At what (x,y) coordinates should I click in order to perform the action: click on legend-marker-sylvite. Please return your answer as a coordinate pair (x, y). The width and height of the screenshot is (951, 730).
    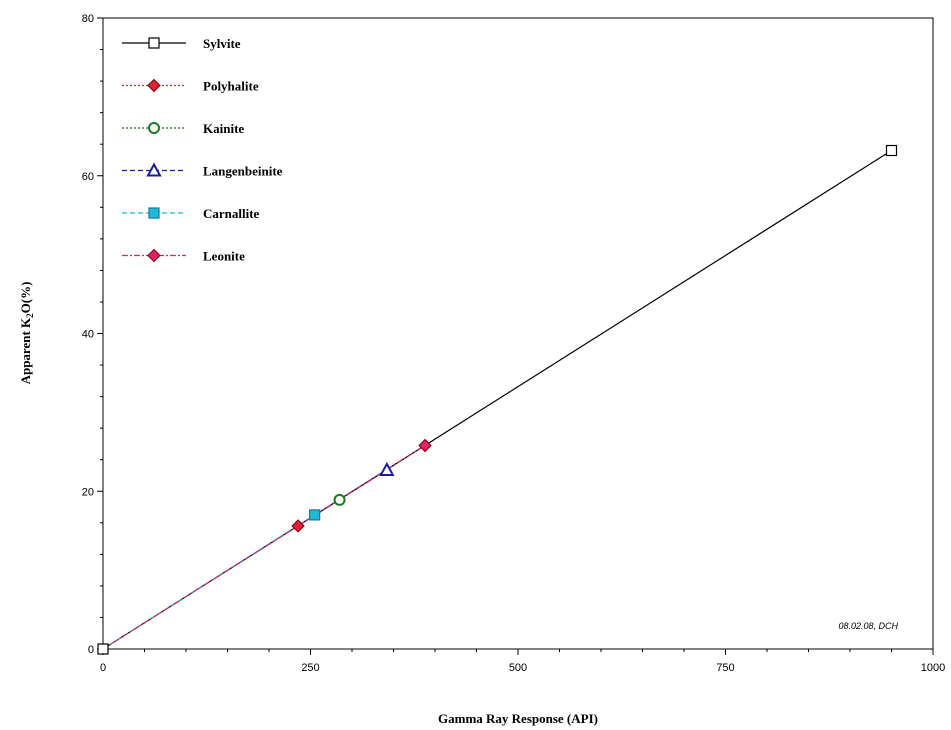
    Looking at the image, I should click on (154, 43).